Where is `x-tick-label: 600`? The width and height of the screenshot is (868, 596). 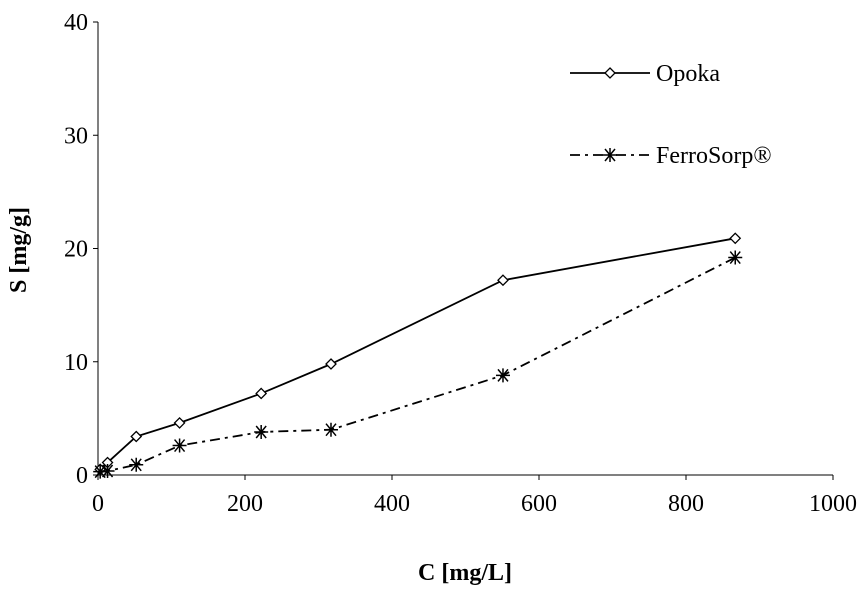 x-tick-label: 600 is located at coordinates (539, 504).